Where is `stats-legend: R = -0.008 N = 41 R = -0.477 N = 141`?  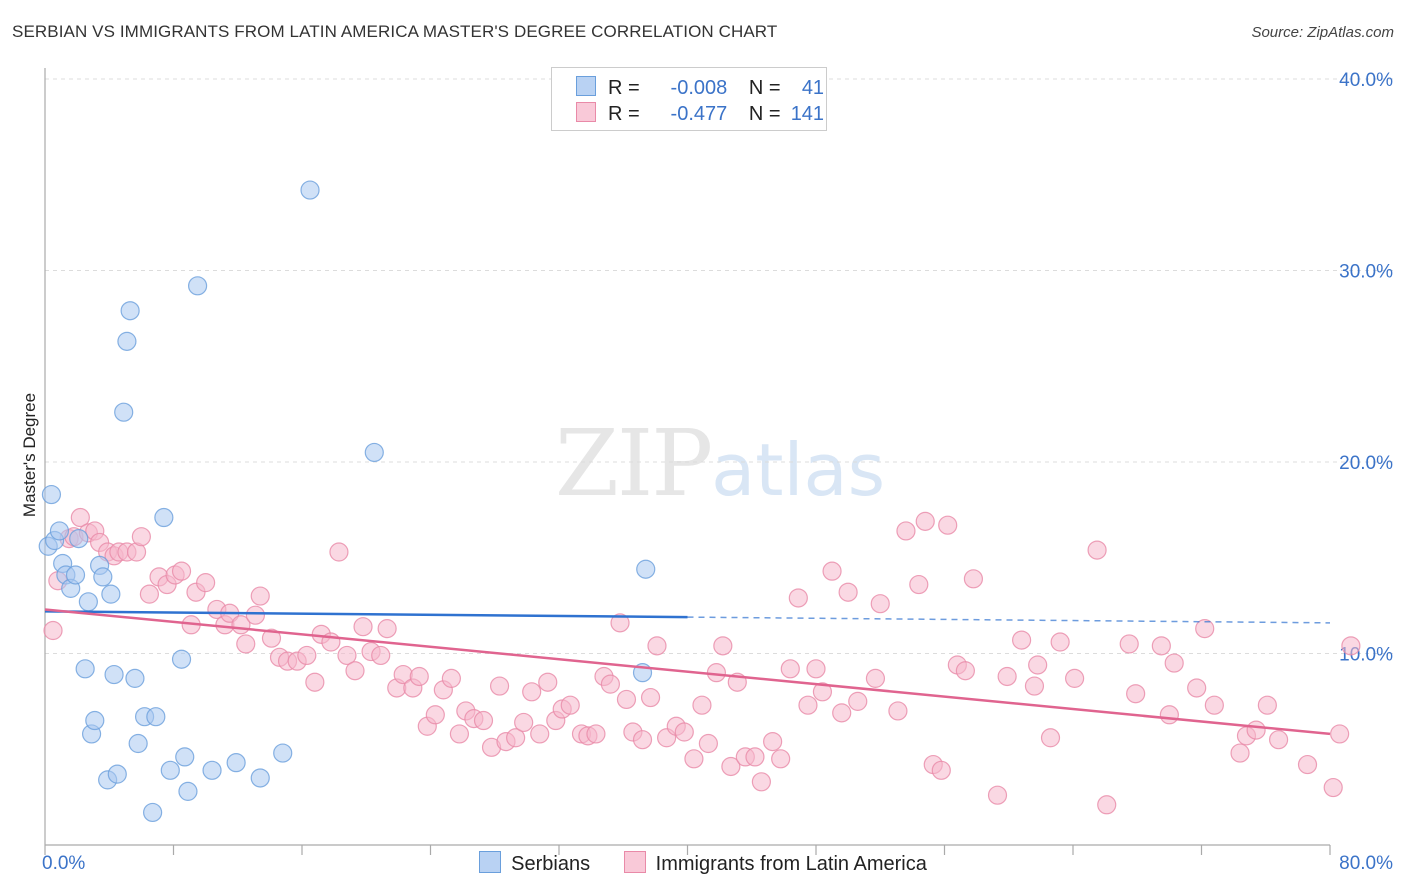
stats-legend: R = -0.008 N = 41 R = -0.477 N = 141 is located at coordinates (689, 99).